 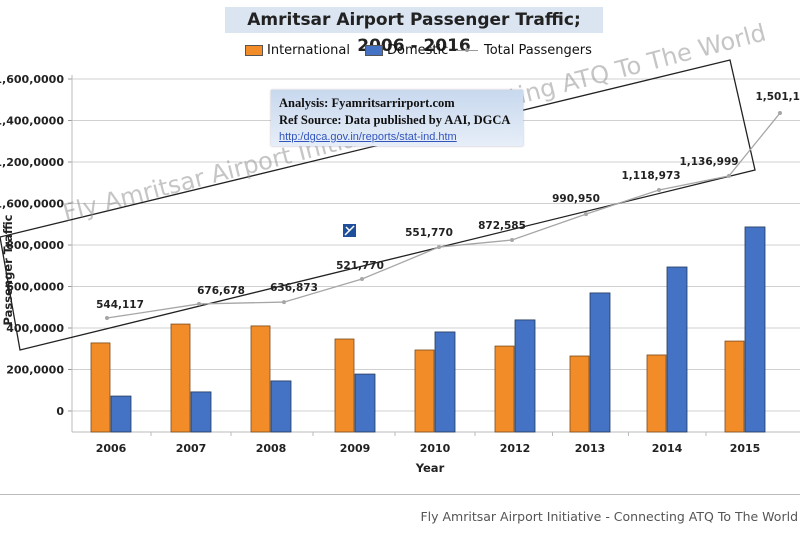 What do you see at coordinates (35, 245) in the screenshot?
I see `y-tick-label: 800,0000` at bounding box center [35, 245].